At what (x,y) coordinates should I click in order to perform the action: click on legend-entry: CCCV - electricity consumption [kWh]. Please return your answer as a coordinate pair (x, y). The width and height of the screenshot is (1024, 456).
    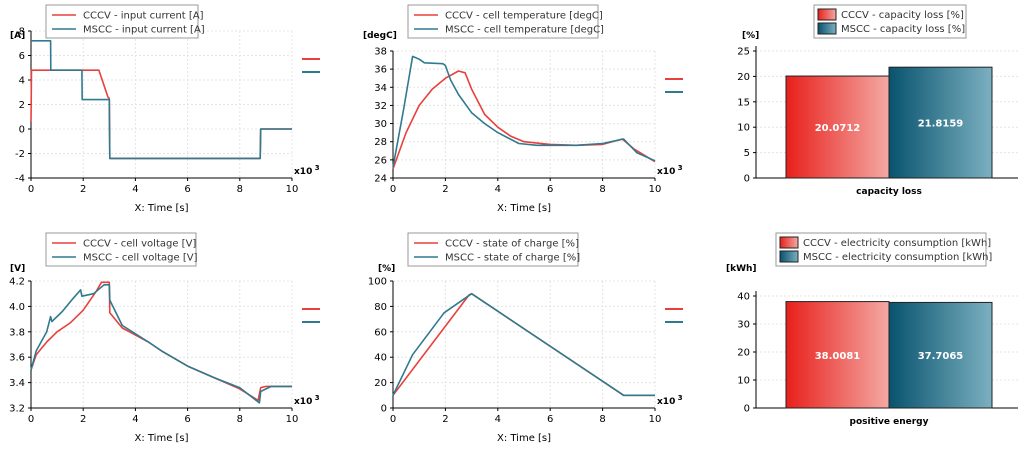
    Looking at the image, I should click on (897, 243).